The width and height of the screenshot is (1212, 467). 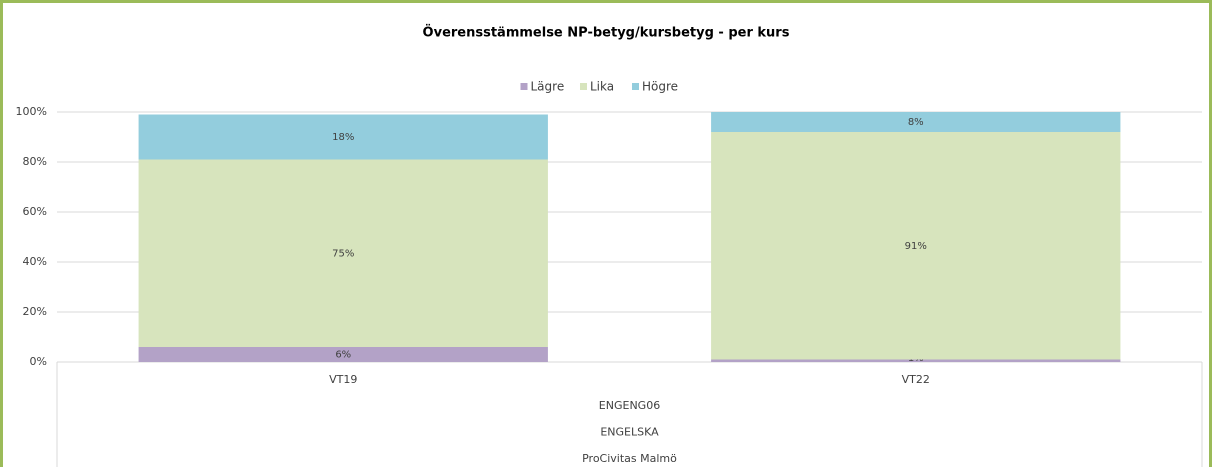 I want to click on data-label: 18%, so click(x=343, y=137).